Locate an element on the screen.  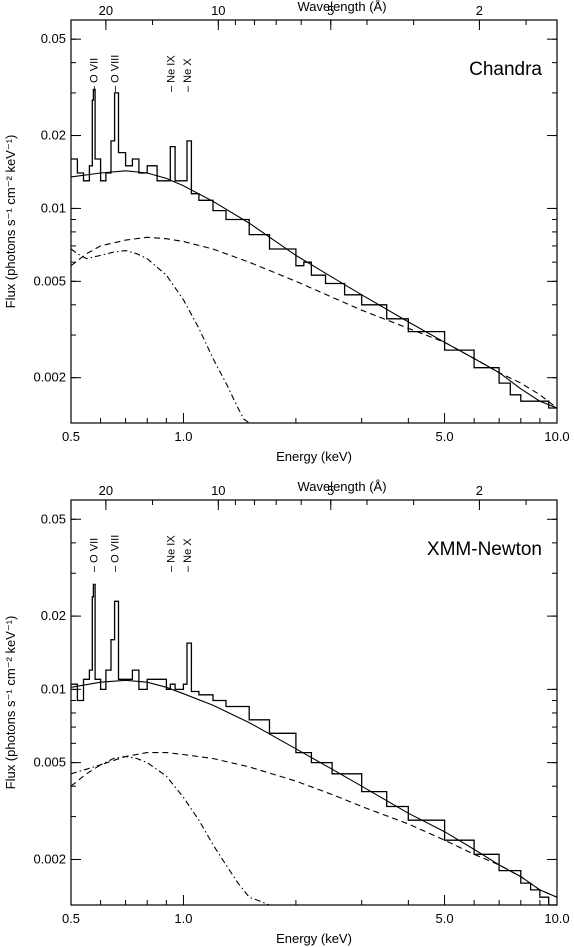
chart0-x-axis-label: Energy (keV) is located at coordinates (314, 456).